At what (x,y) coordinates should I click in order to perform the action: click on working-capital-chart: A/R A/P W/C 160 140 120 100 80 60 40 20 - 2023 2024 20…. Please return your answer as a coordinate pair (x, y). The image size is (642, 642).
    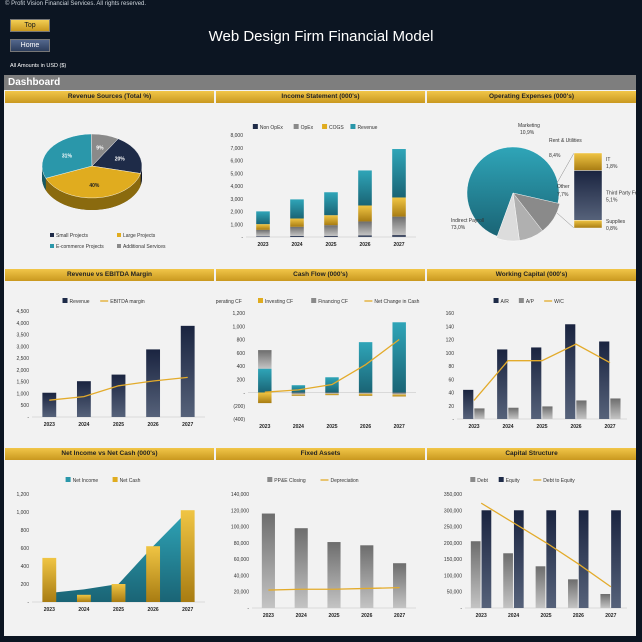
    Looking at the image, I should click on (536, 364).